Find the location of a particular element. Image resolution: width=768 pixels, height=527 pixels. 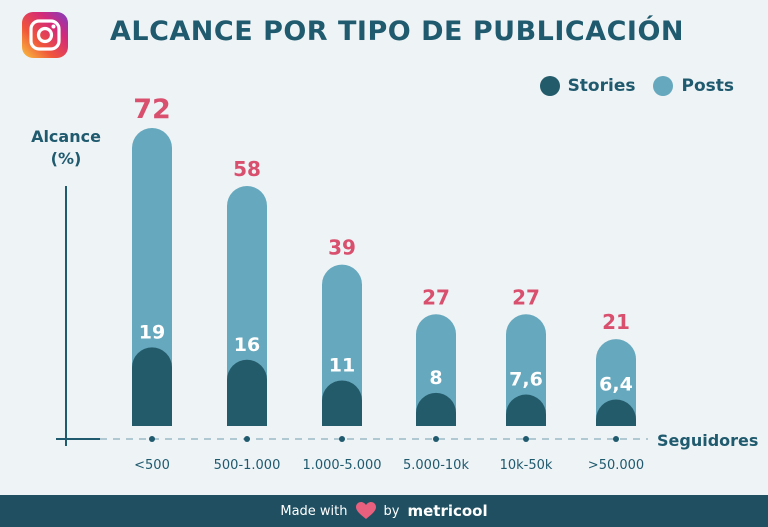

data-label-stories: 6,4 is located at coordinates (616, 385).